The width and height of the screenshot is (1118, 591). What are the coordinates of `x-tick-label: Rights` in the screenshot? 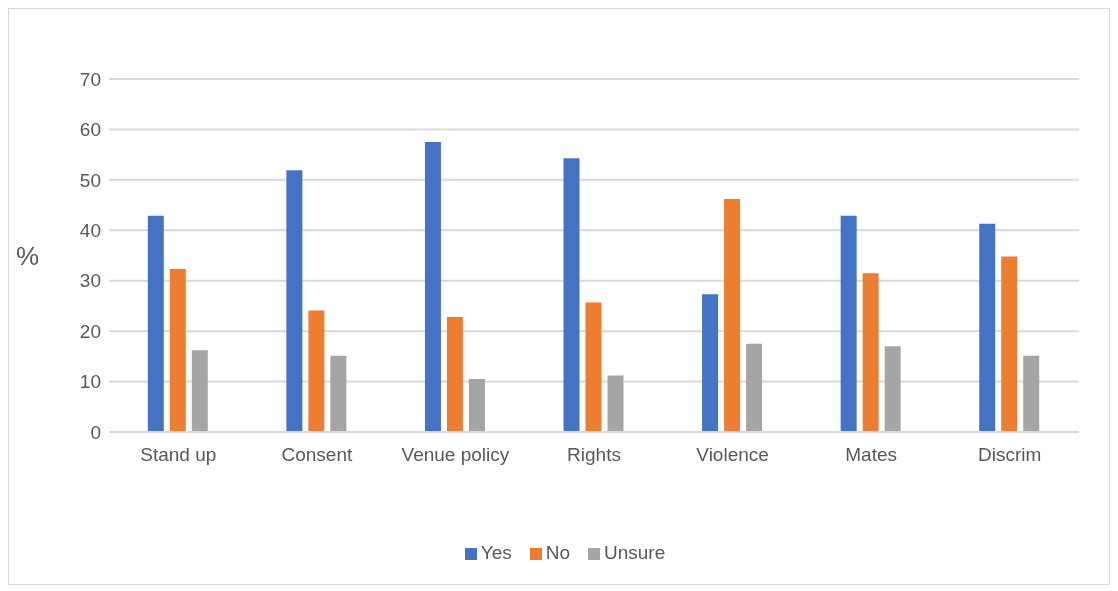 It's located at (594, 455).